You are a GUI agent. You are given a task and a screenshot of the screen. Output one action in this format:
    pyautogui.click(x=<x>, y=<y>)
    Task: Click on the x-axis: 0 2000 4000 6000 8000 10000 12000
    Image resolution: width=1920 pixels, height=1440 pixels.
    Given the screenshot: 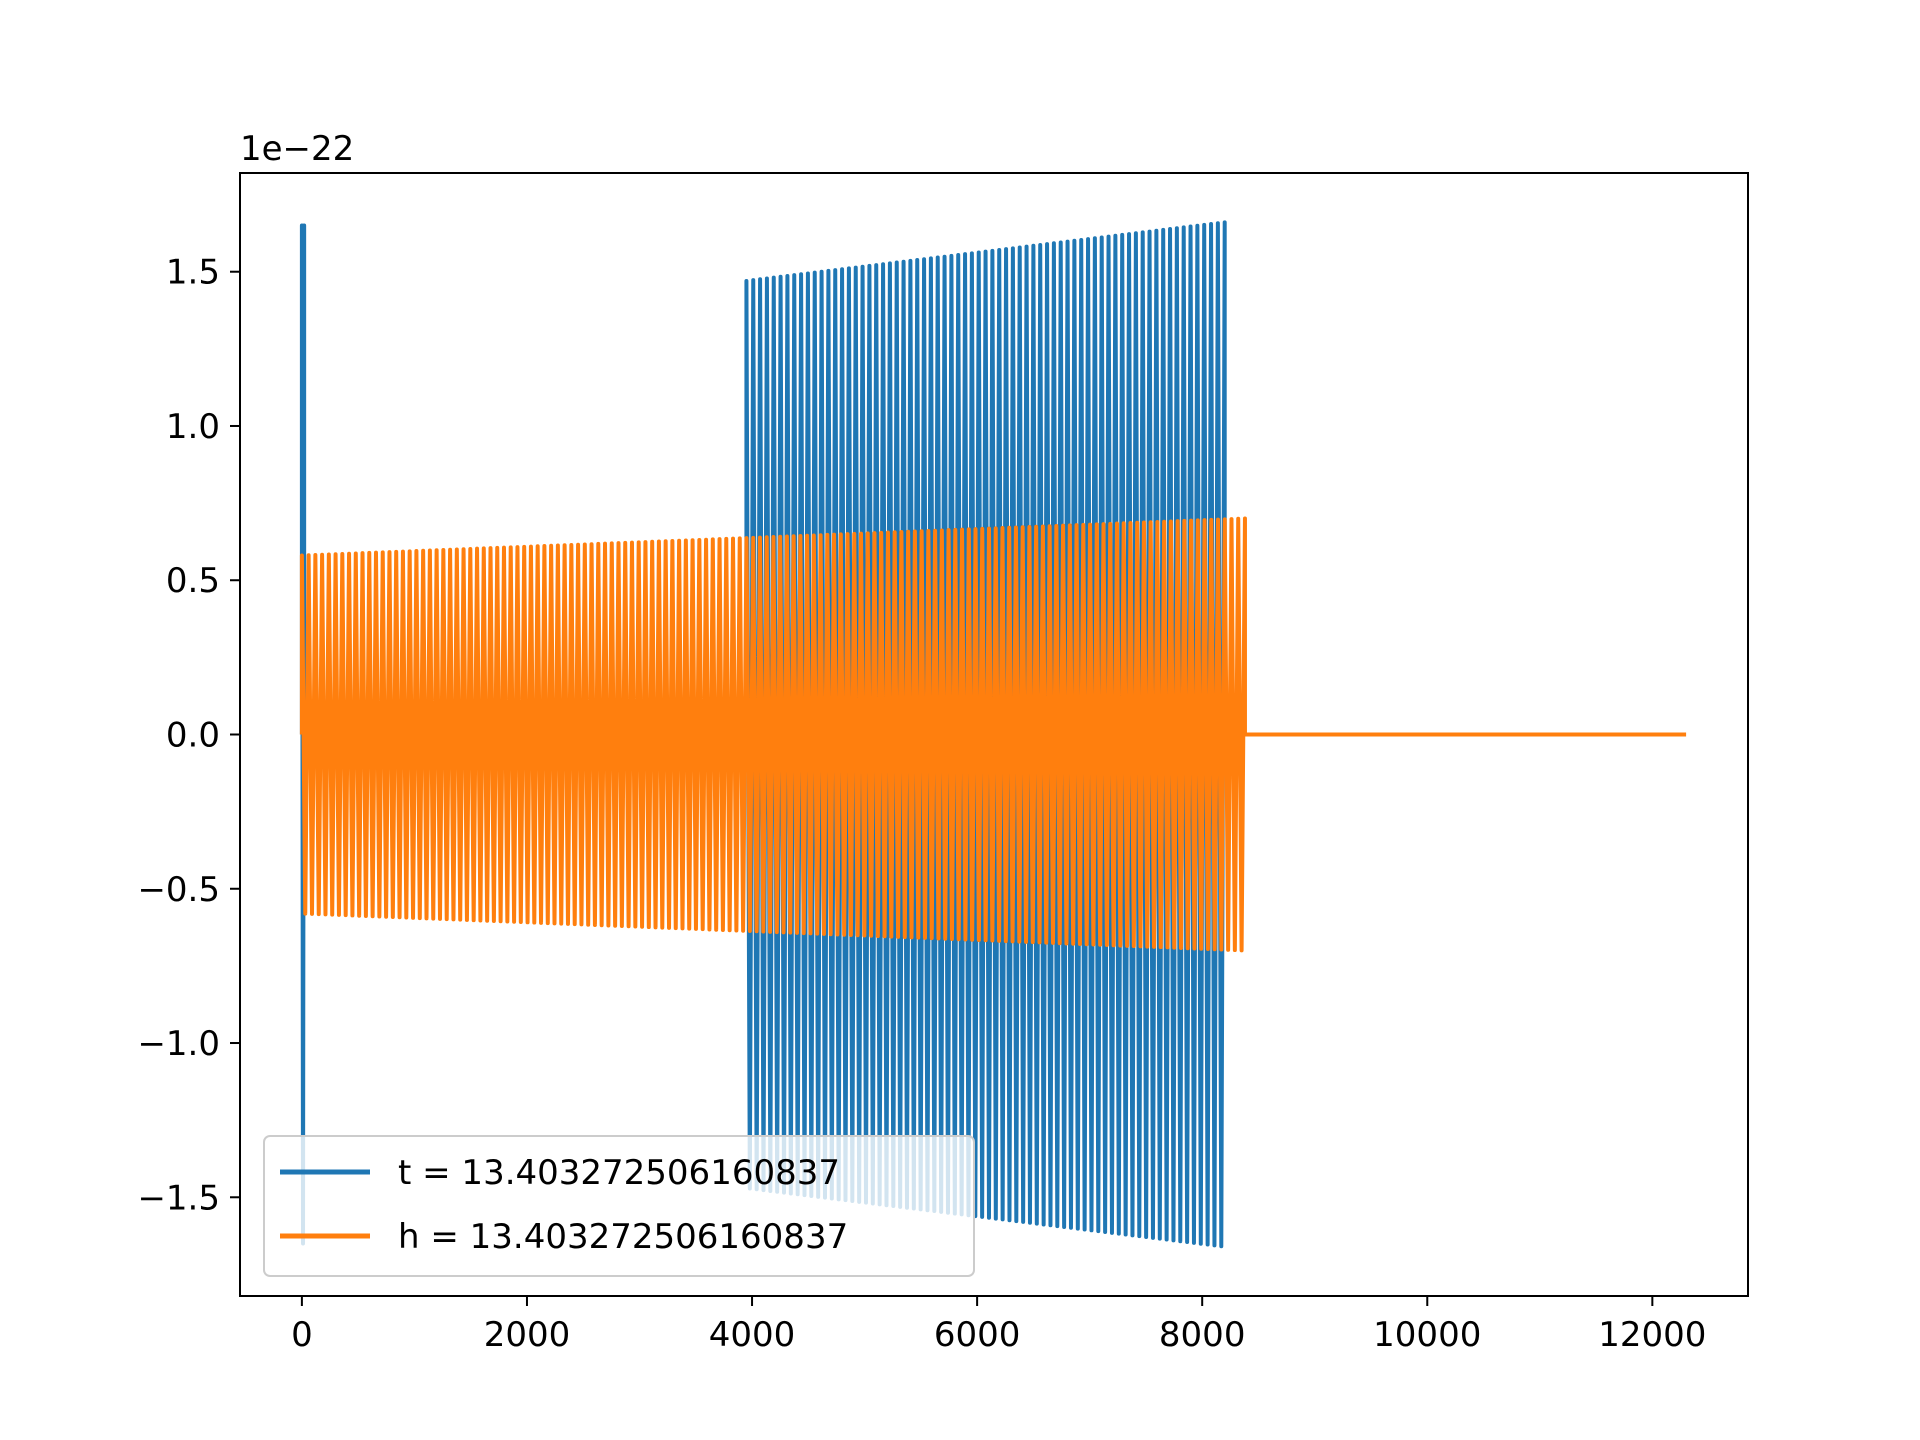 What is the action you would take?
    pyautogui.click(x=998, y=1325)
    